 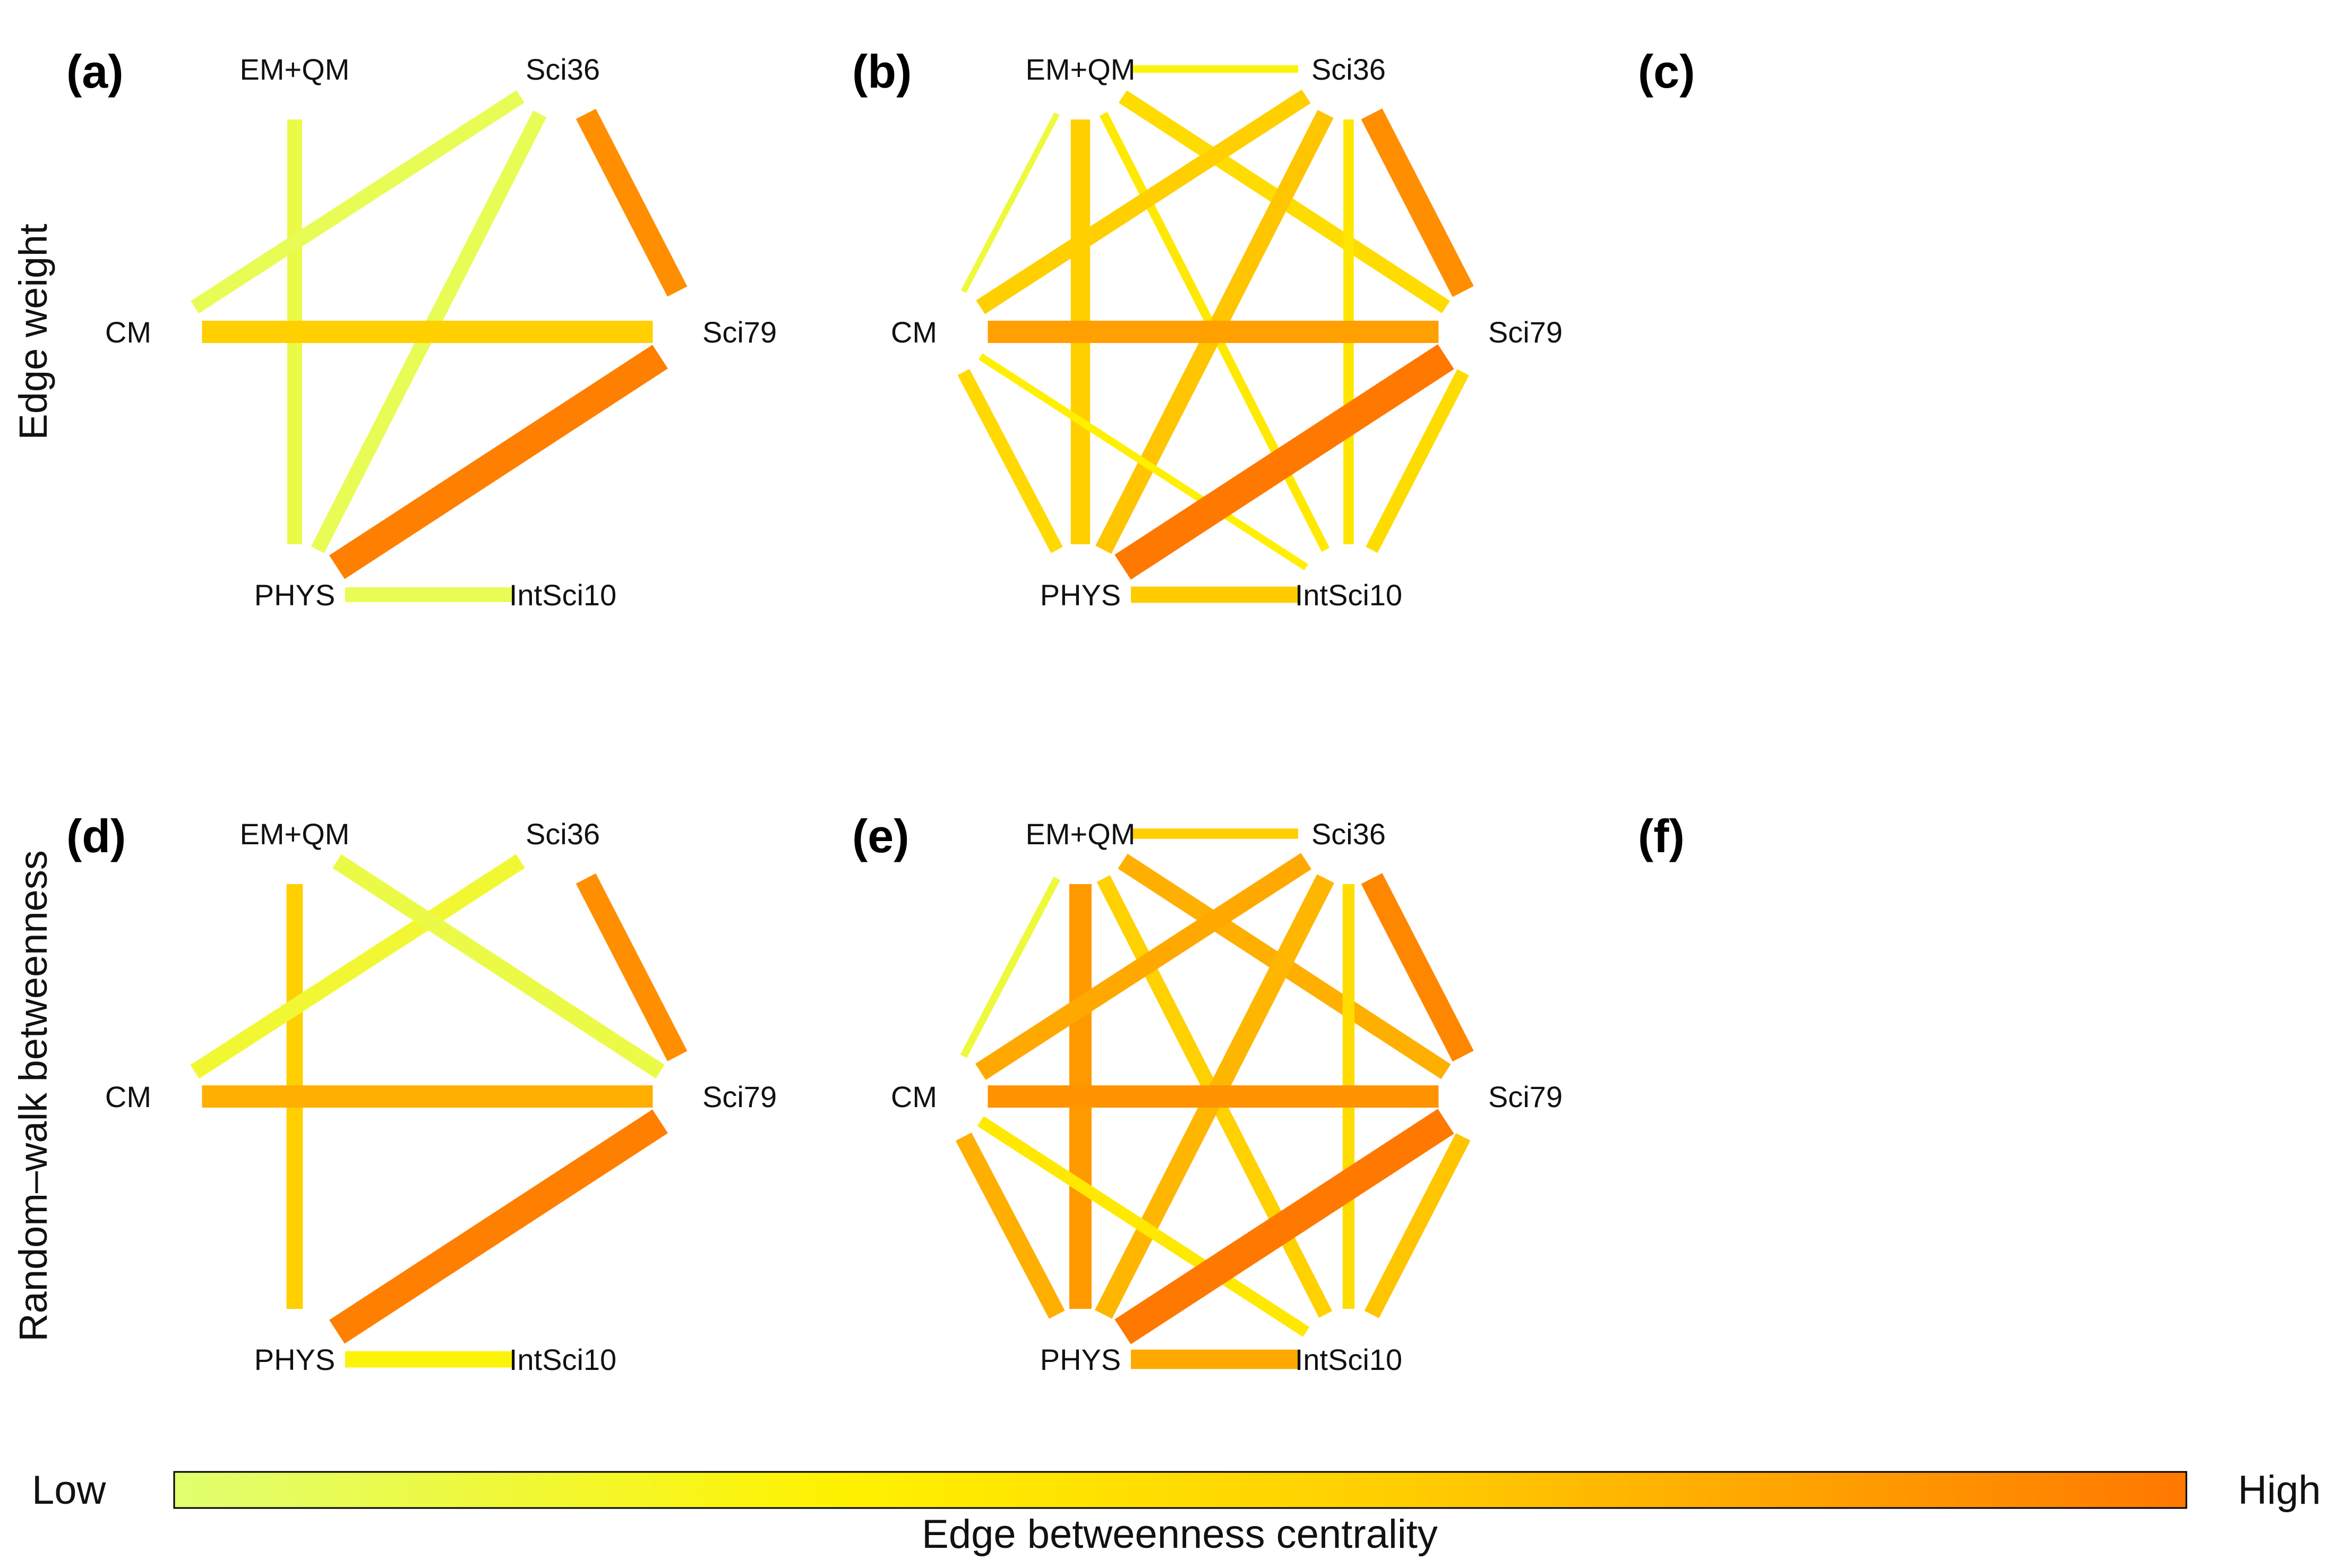 I want to click on colorbar-low-label: Low, so click(x=69, y=1490).